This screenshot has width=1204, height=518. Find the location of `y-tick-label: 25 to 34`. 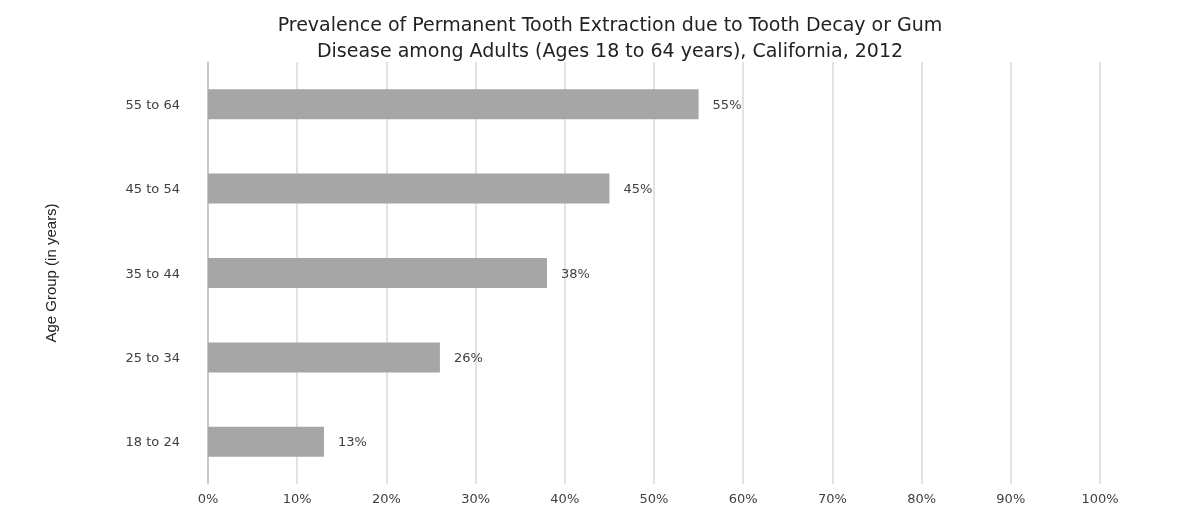

y-tick-label: 25 to 34 is located at coordinates (152, 357).